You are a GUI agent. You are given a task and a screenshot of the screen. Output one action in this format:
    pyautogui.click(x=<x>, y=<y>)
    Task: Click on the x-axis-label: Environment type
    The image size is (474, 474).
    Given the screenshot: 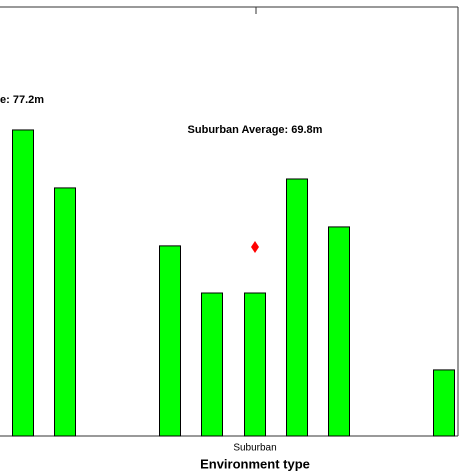 What is the action you would take?
    pyautogui.click(x=255, y=463)
    